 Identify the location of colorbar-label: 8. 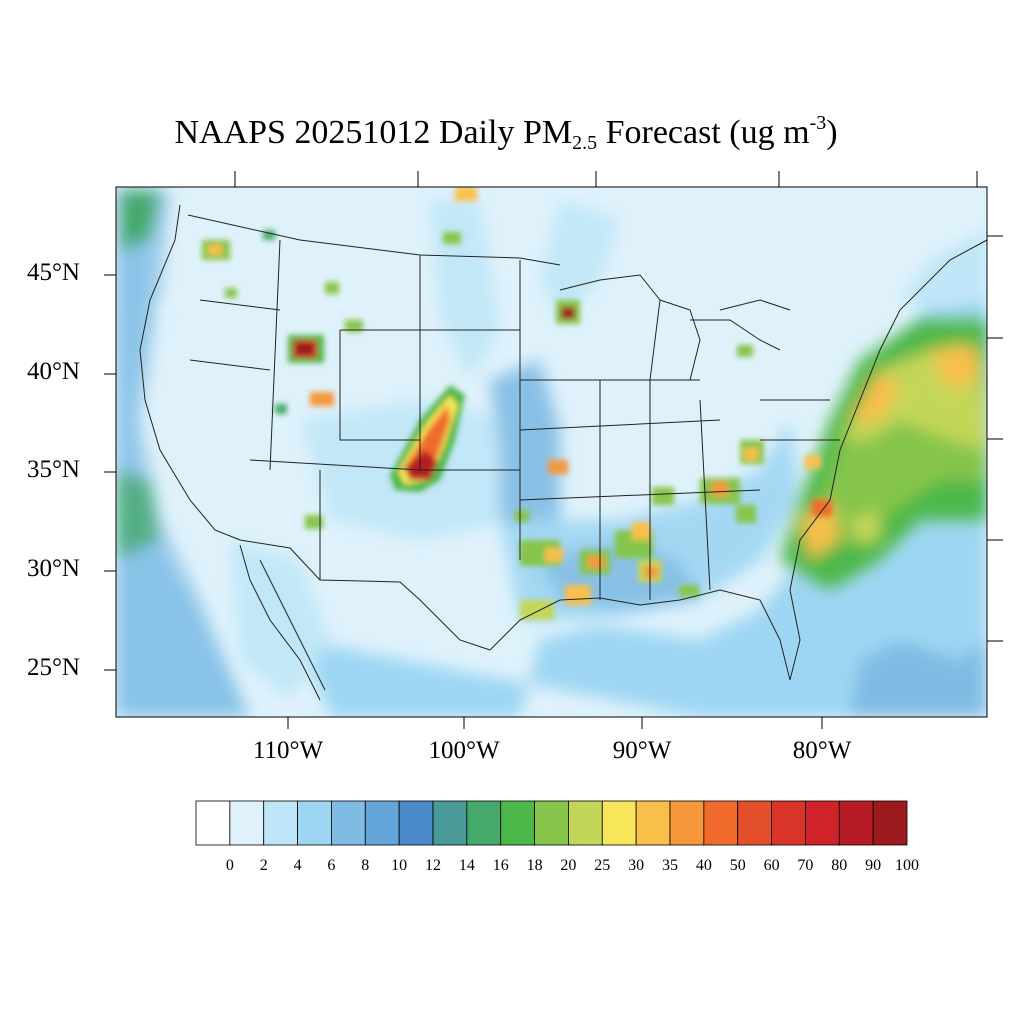
(365, 865).